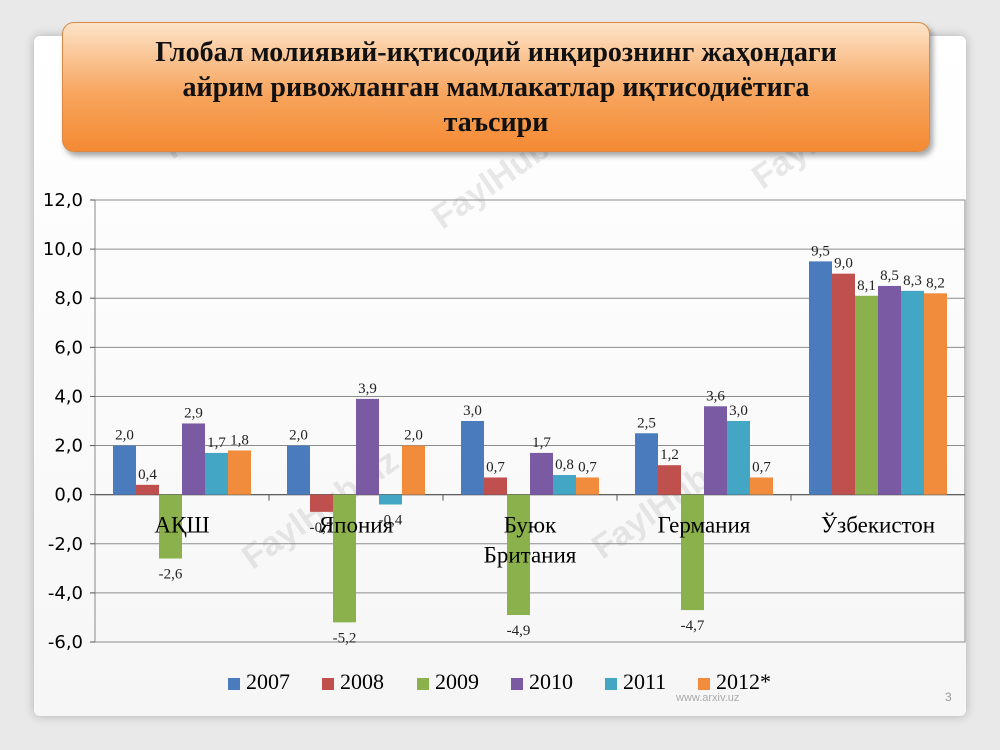 This screenshot has height=750, width=1000. Describe the element at coordinates (68, 347) in the screenshot. I see `y-tick-label: 6,0` at that location.